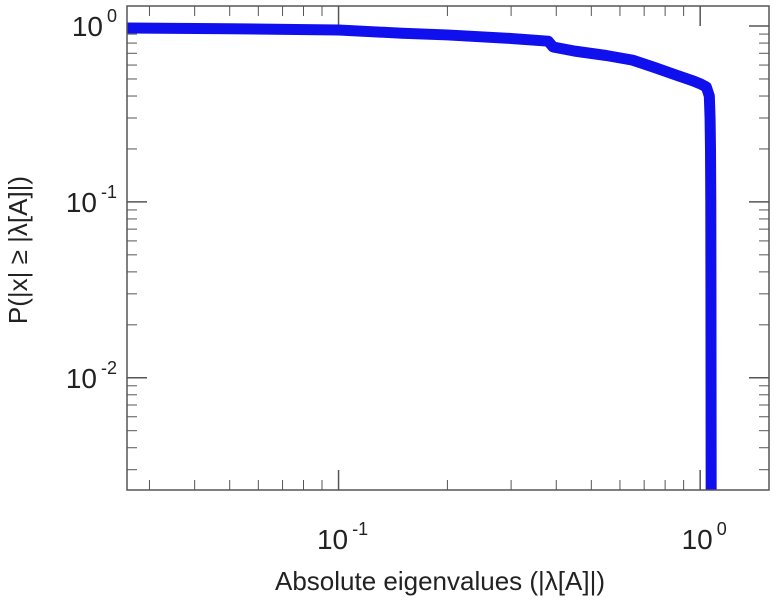 The height and width of the screenshot is (600, 775). What do you see at coordinates (91, 200) in the screenshot?
I see `y-tick-label: 10 -1` at bounding box center [91, 200].